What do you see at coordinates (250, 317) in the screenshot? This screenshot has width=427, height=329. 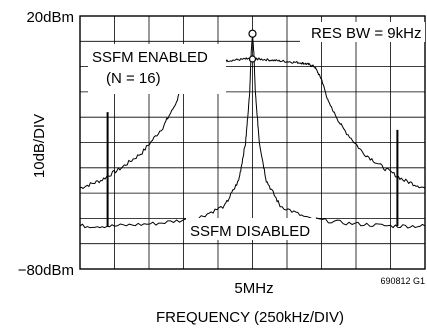 I see `x-axis-title: FREQUENCY (250kHz/DIV)` at bounding box center [250, 317].